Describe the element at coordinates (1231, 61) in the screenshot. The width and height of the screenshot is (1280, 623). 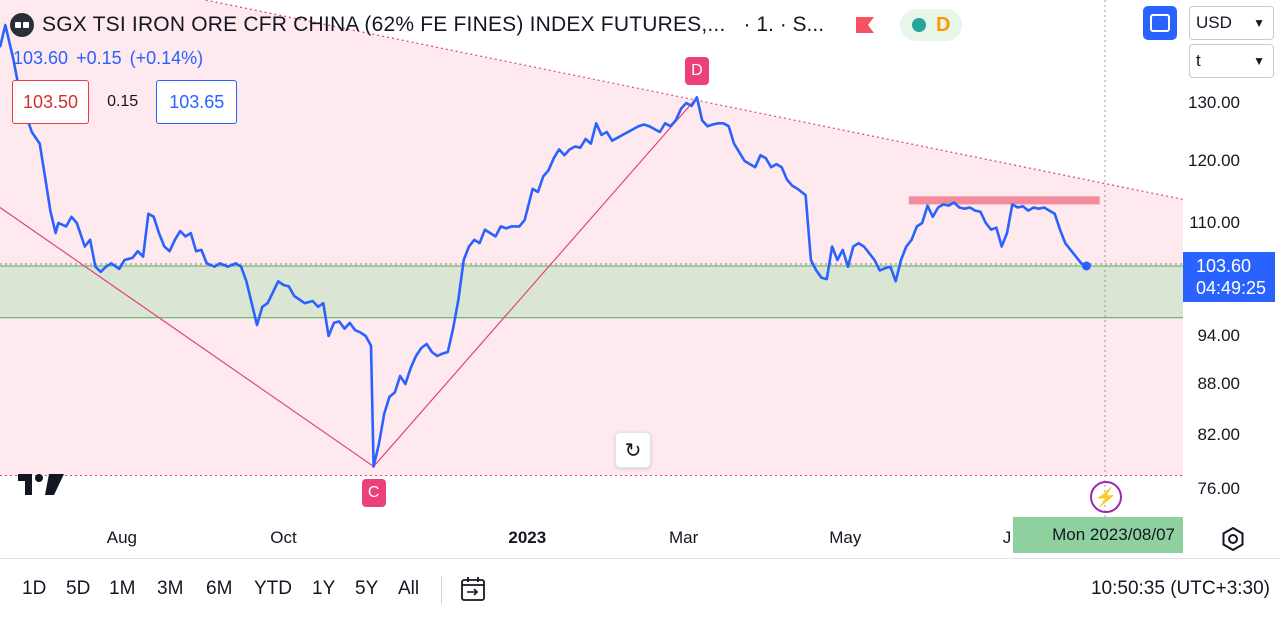
I see `unit-select: t ▼` at that location.